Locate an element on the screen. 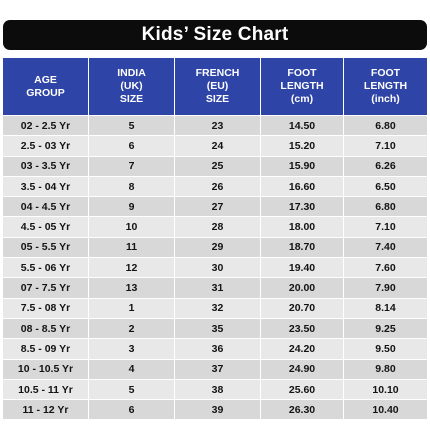  table-row: 04 - 4.5 Yr 9 27 17.30 6.80 is located at coordinates (215, 206).